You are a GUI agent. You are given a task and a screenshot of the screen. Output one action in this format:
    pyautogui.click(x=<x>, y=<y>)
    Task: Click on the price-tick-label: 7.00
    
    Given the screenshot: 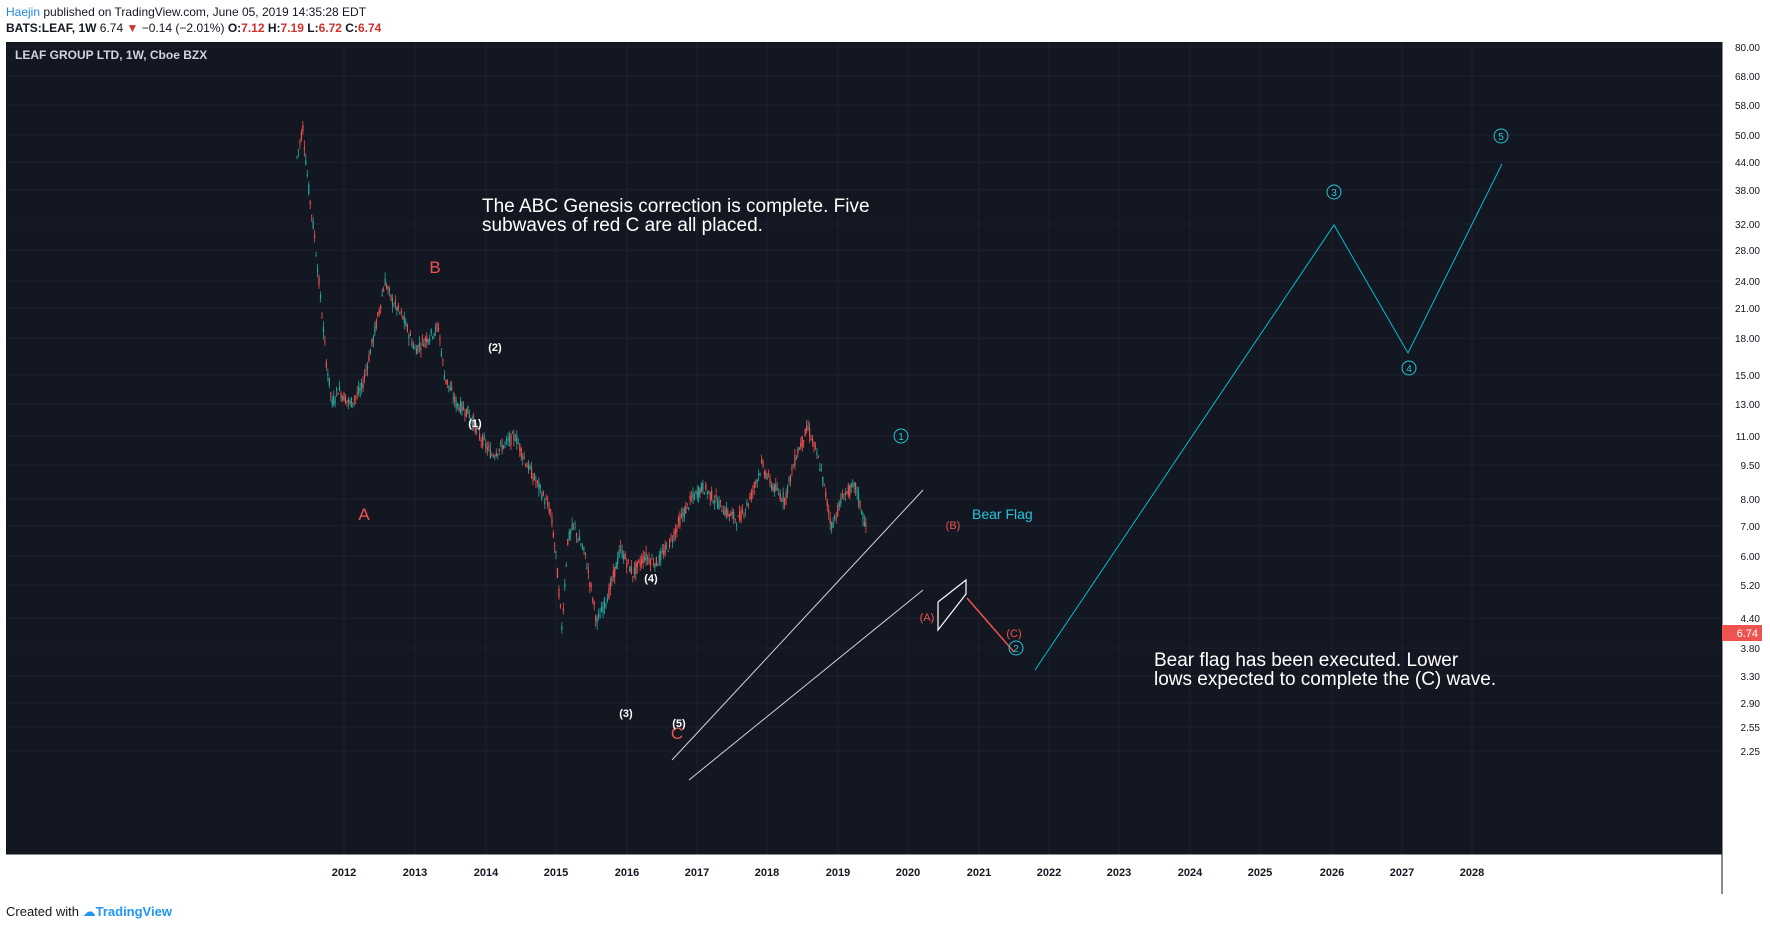 What is the action you would take?
    pyautogui.click(x=1751, y=527)
    